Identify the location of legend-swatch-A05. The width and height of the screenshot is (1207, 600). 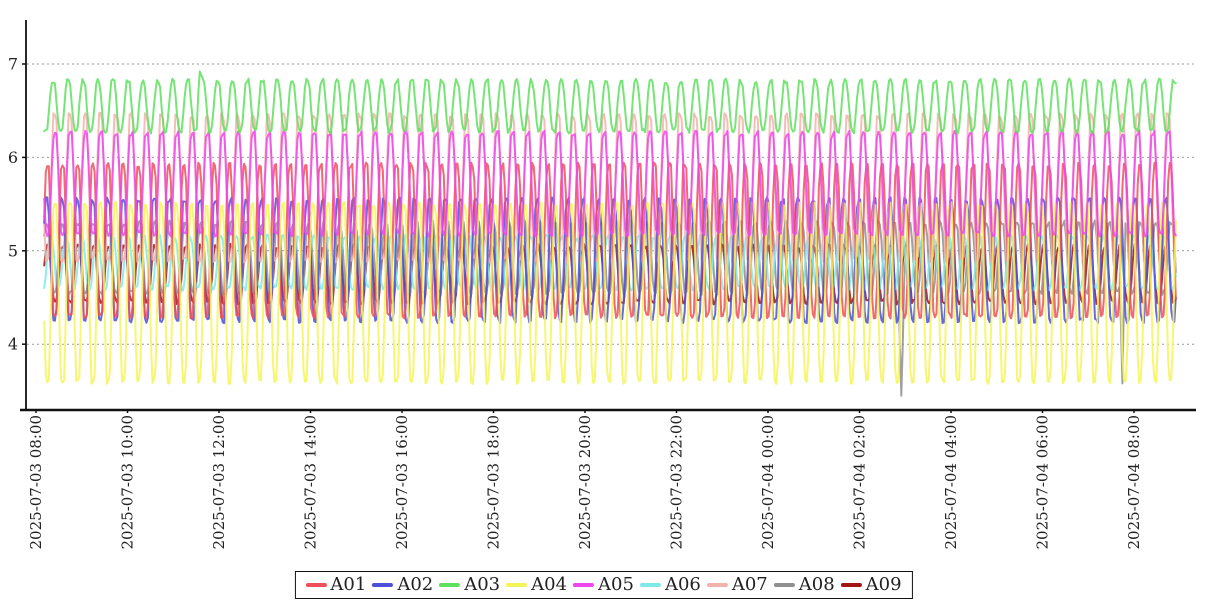
(584, 585).